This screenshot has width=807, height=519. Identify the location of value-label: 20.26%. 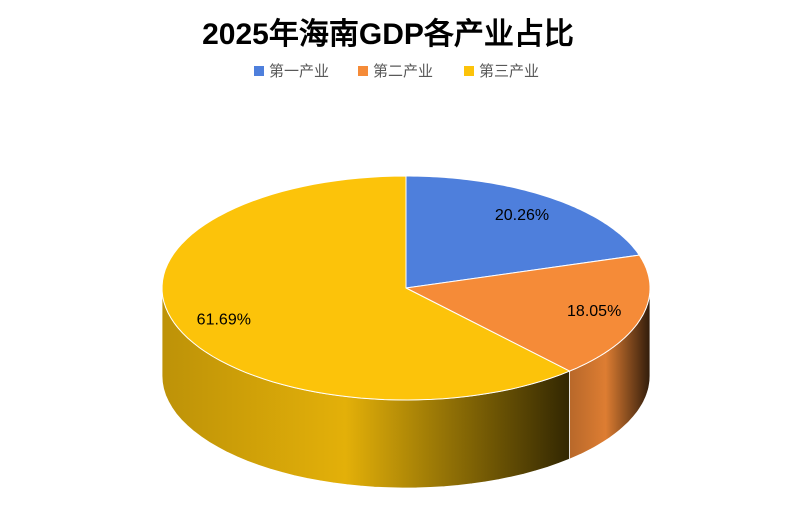
(522, 215).